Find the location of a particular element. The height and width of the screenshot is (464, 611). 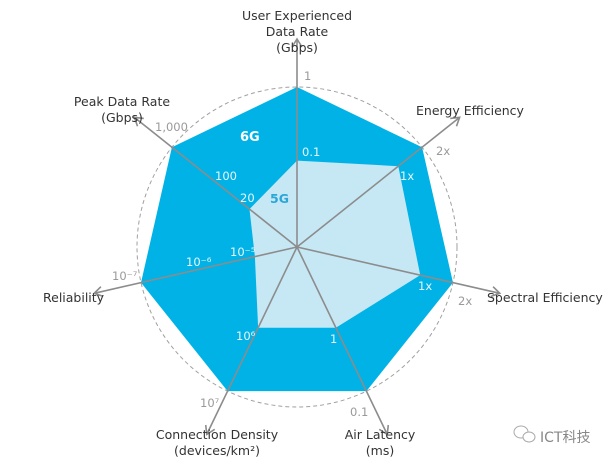

tick-6g-spectral: 2x is located at coordinates (465, 301).